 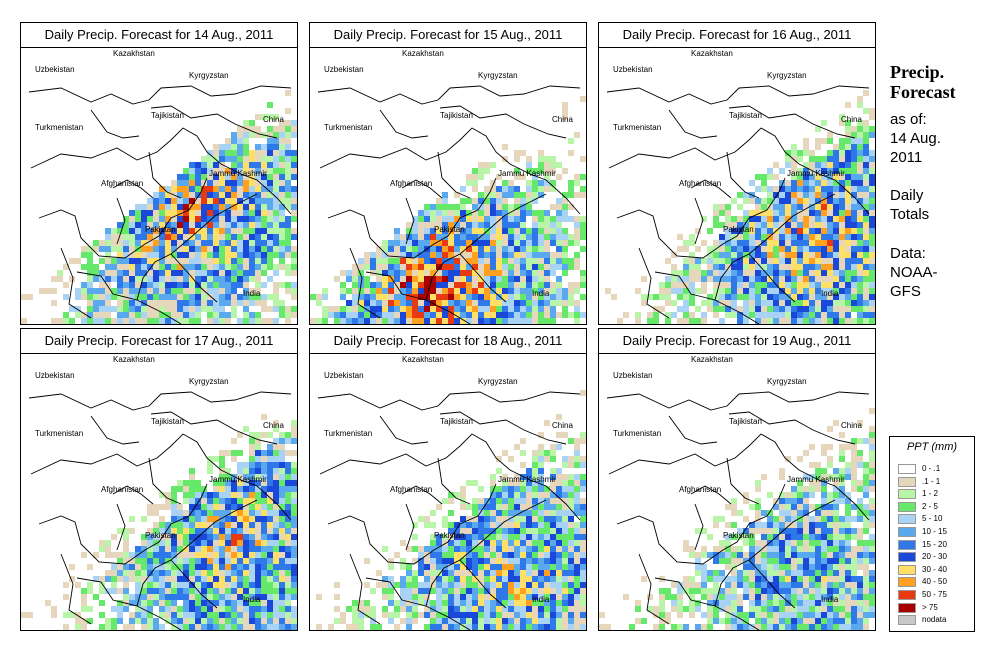 I want to click on legend-label: 15 - 20, so click(x=934, y=544).